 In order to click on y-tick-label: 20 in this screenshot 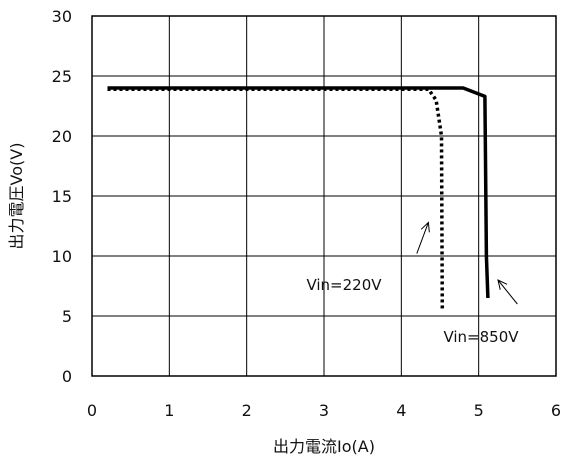, I will do `click(62, 136)`.